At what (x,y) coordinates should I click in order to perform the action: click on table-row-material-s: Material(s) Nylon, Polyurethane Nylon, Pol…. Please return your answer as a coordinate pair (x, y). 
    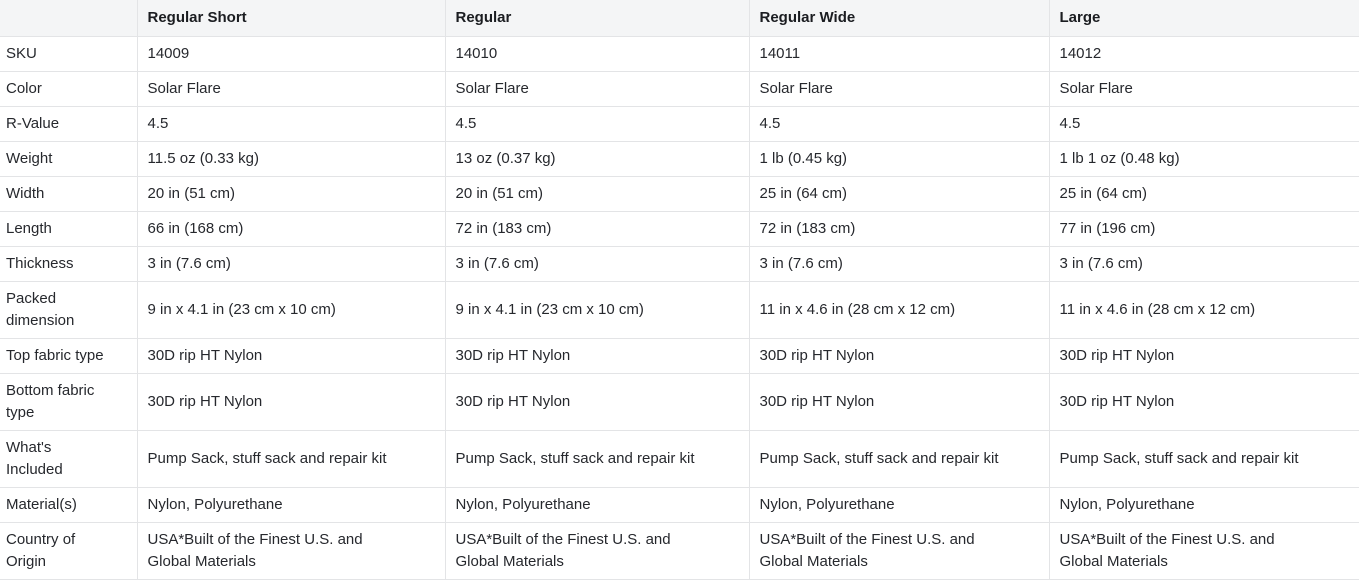
    Looking at the image, I should click on (679, 505).